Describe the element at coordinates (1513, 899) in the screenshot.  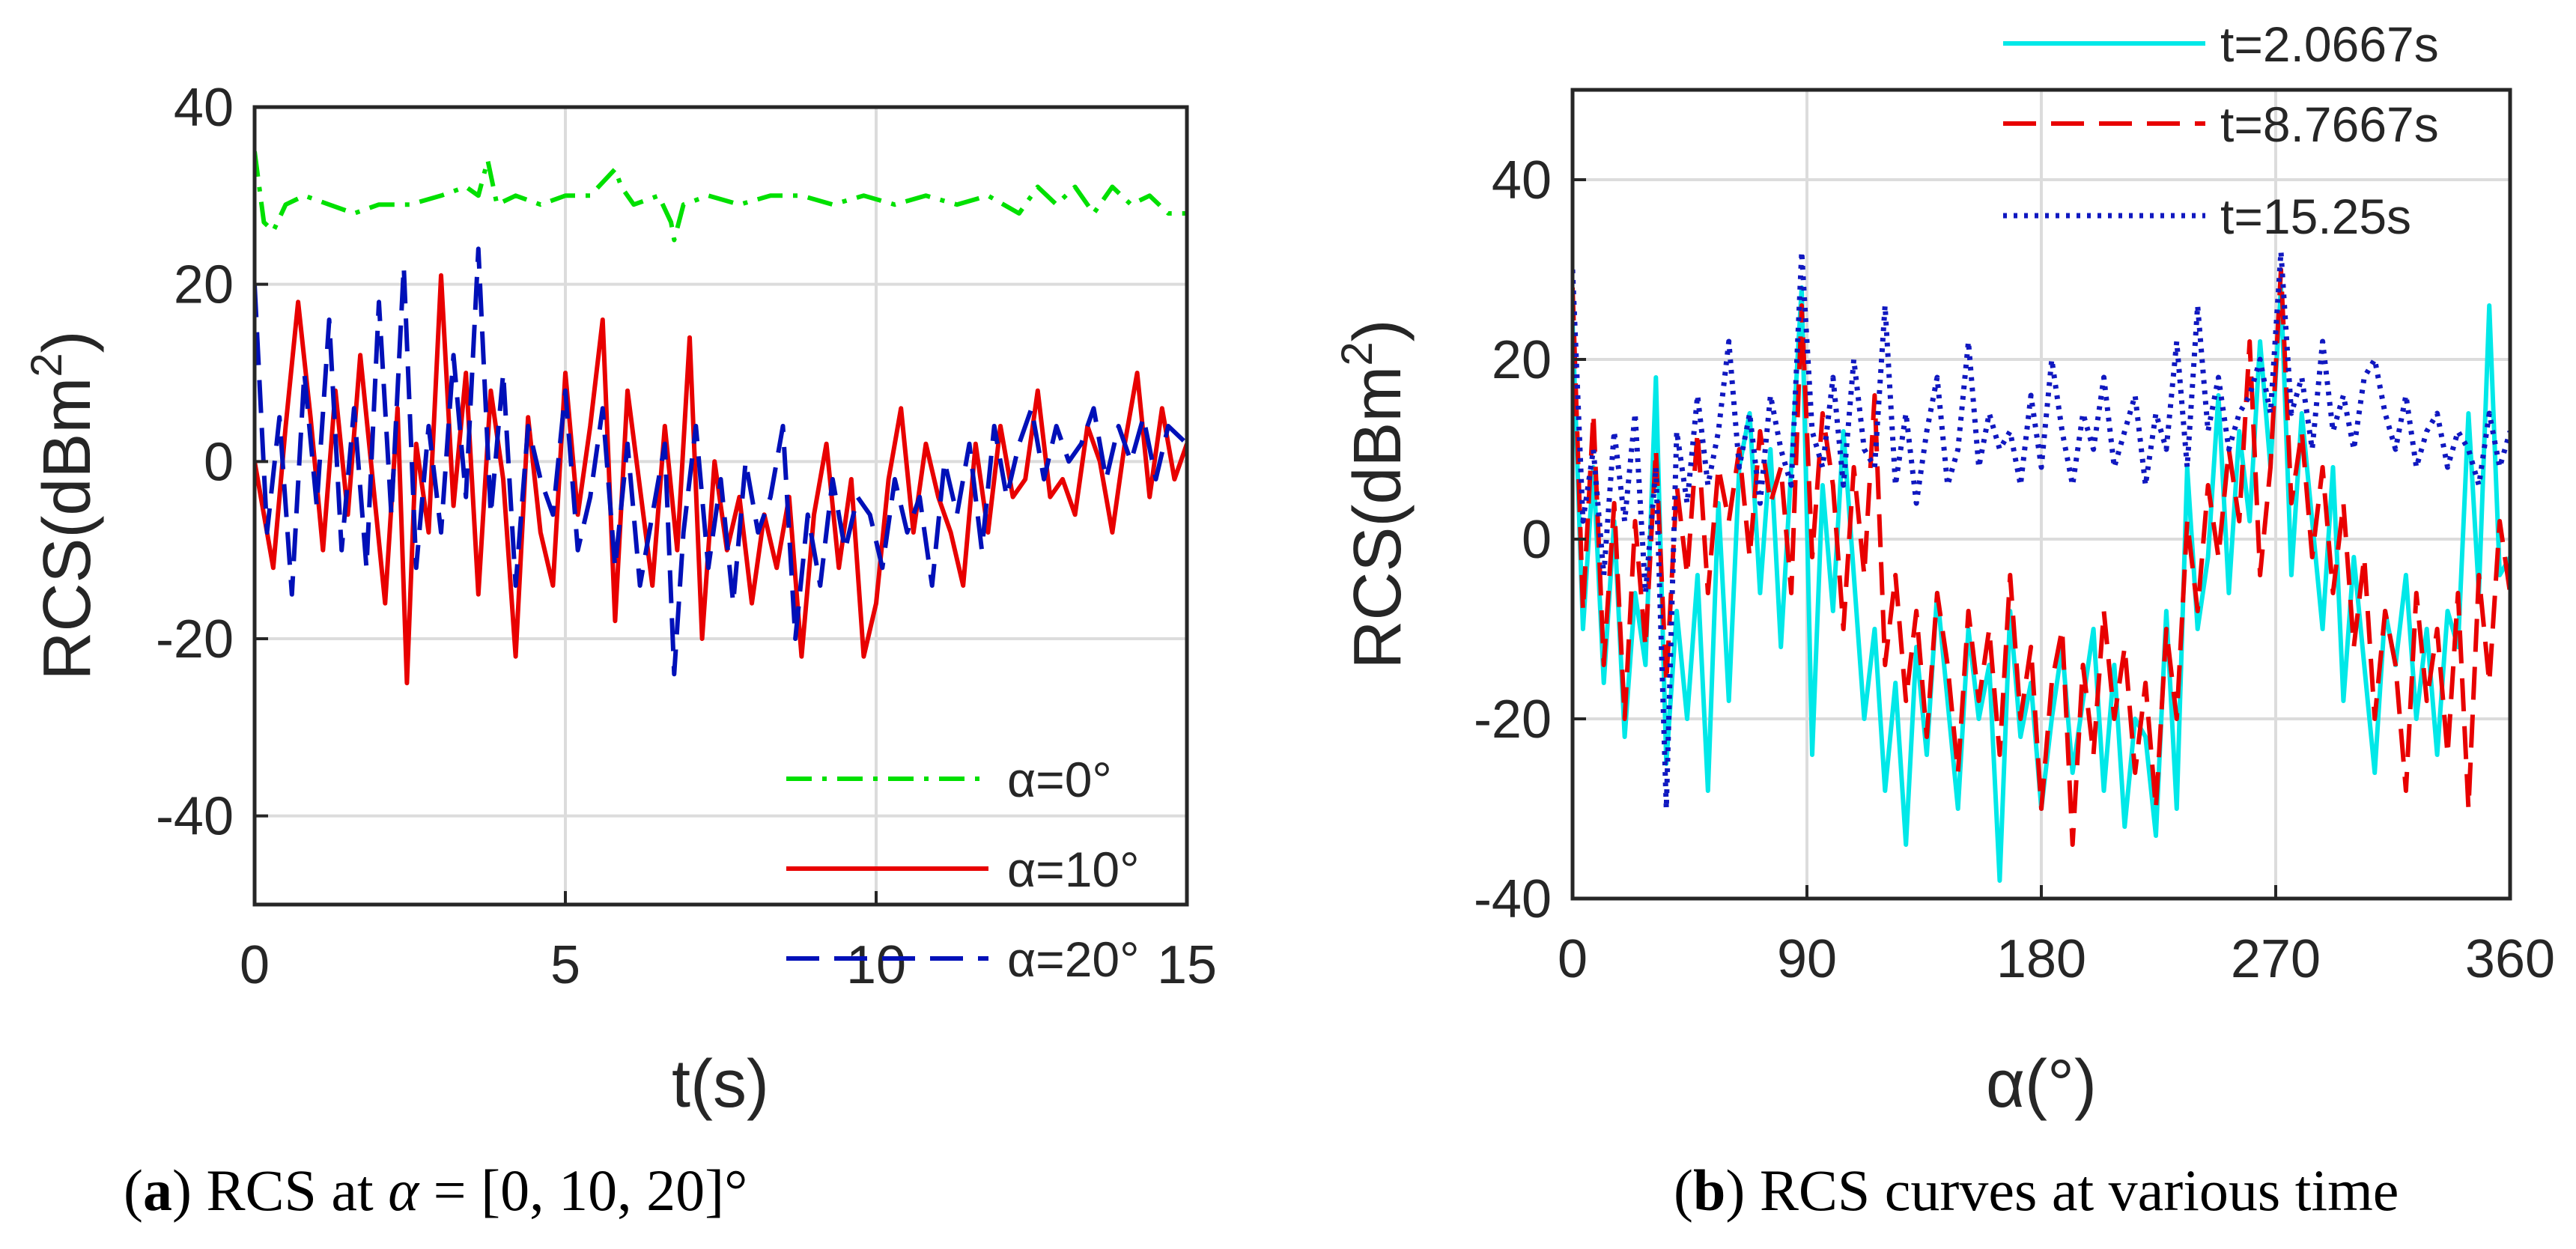
I see `panel-b-y-tick-label: -40` at that location.